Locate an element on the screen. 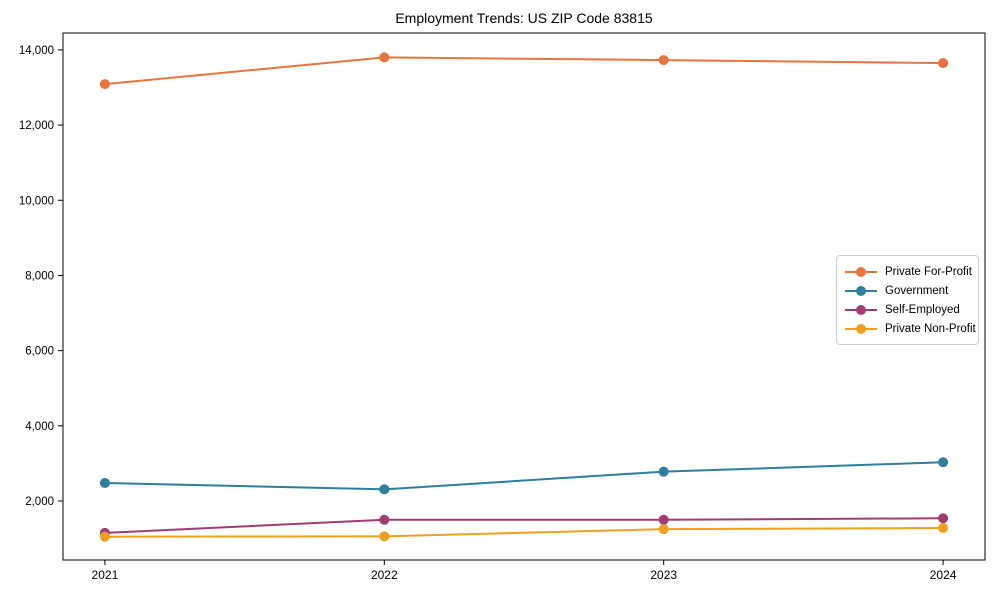  y-tick-label: 8,000 is located at coordinates (39, 276).